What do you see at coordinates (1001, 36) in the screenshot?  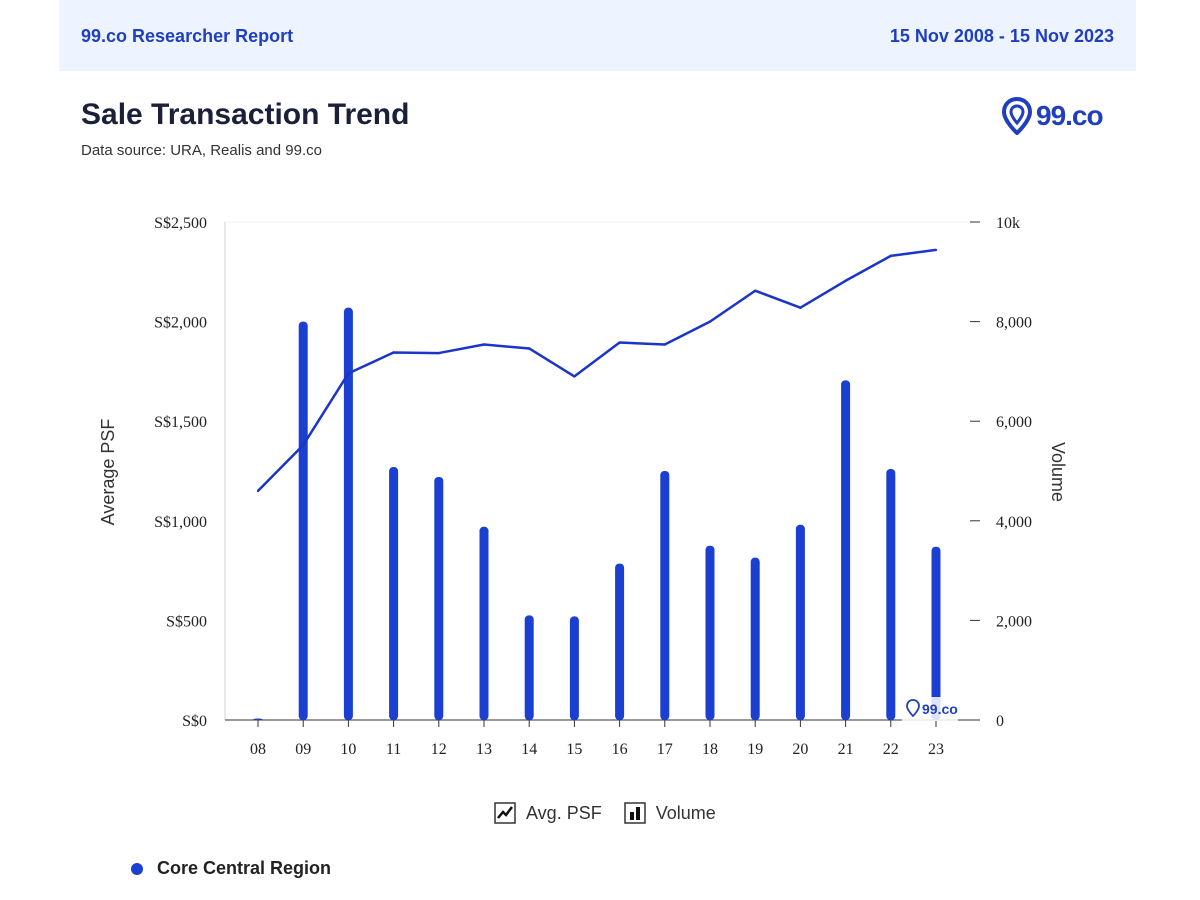 I see `date-range: 15 Nov 2008 - 15 Nov 2023` at bounding box center [1001, 36].